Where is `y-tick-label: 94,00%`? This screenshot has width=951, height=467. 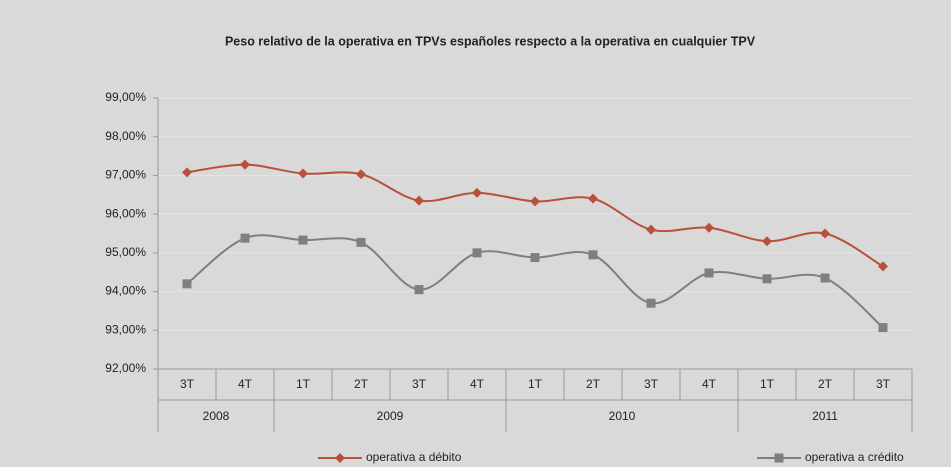 y-tick-label: 94,00% is located at coordinates (125, 291).